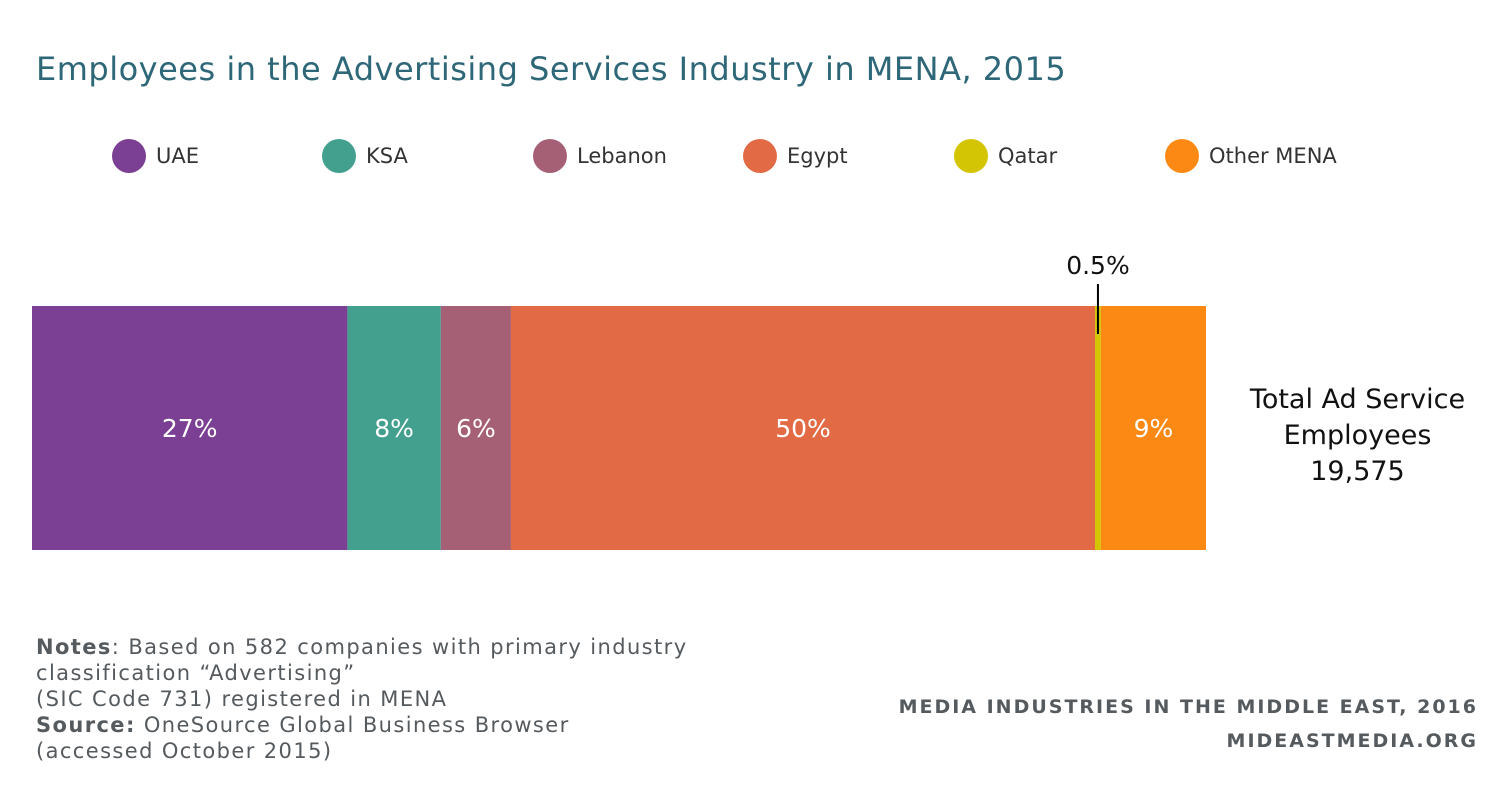  I want to click on data-label-lebanon: 6%, so click(476, 428).